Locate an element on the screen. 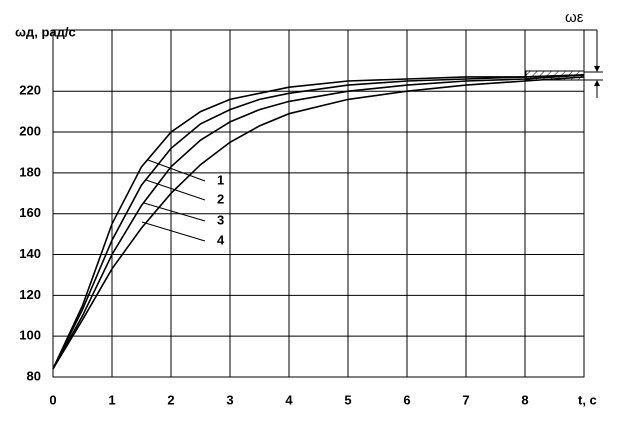 Image resolution: width=634 pixels, height=438 pixels. y-tick-label: 180 is located at coordinates (30, 171).